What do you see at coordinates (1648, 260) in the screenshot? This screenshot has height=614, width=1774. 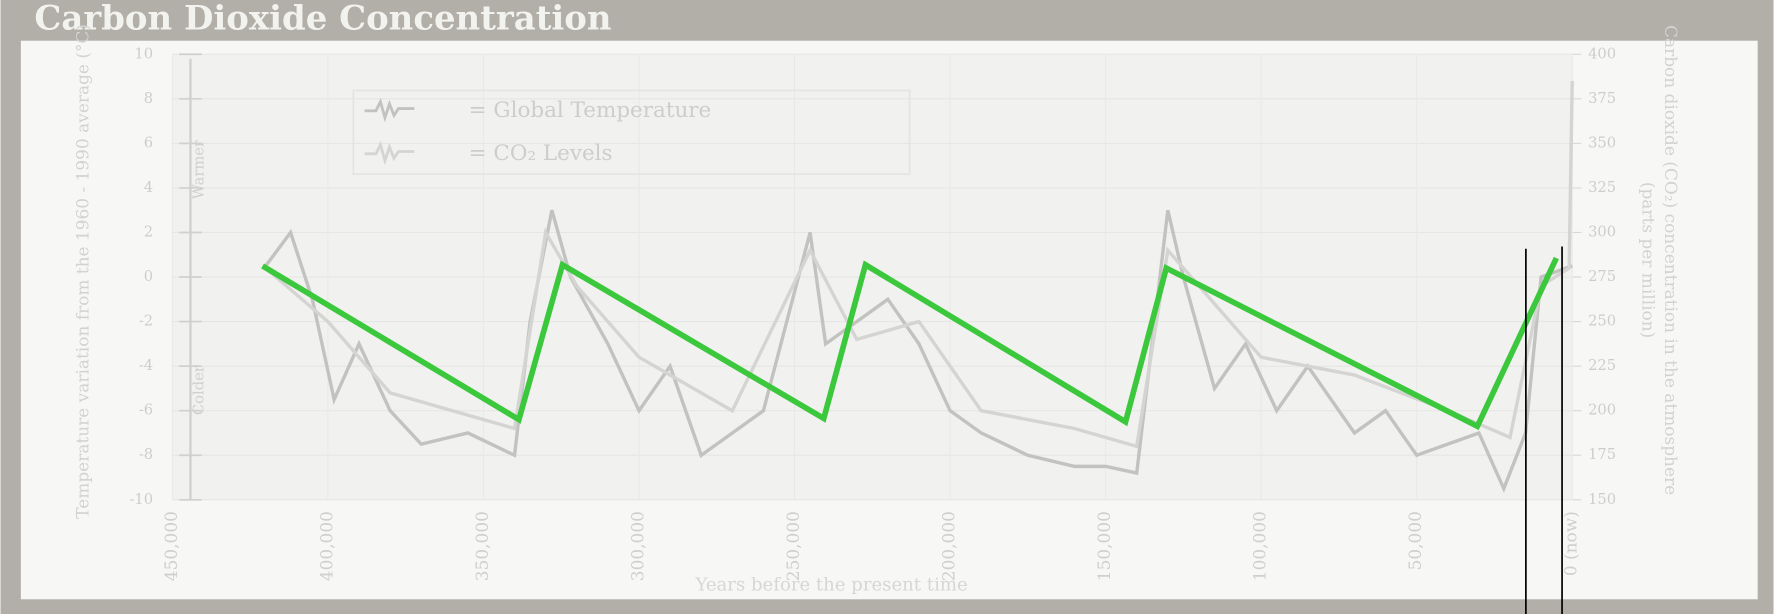 I see `y2-axis-label: (parts per million)` at bounding box center [1648, 260].